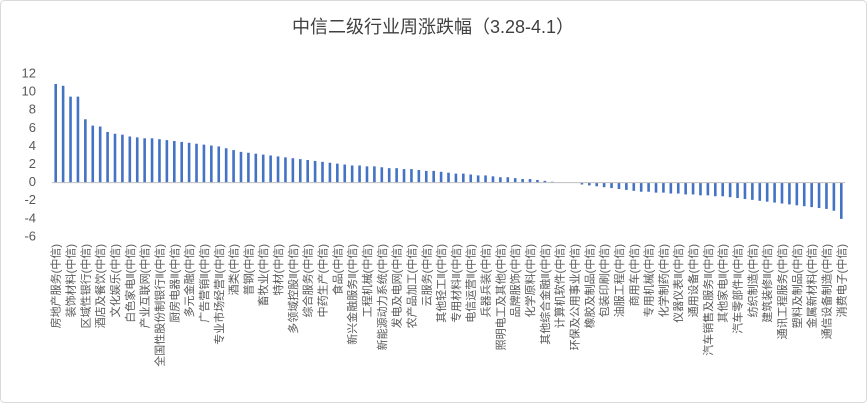  What do you see at coordinates (782, 291) in the screenshot?
I see `x-tick-label: 通讯工程服务(中信)` at bounding box center [782, 291].